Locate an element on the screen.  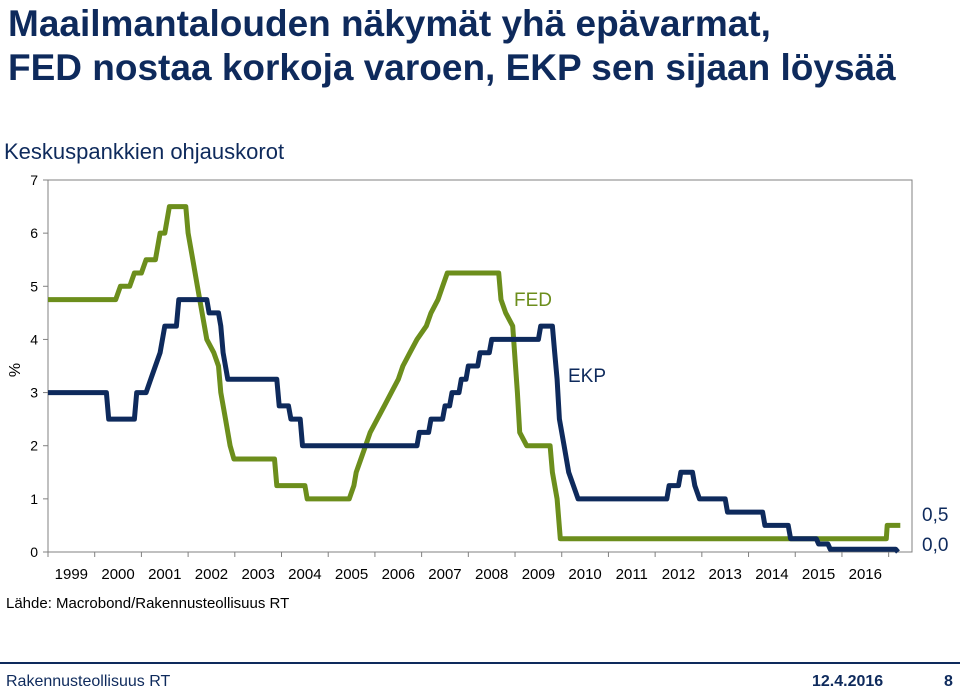
x-tick-label: 2007 is located at coordinates (444, 574).